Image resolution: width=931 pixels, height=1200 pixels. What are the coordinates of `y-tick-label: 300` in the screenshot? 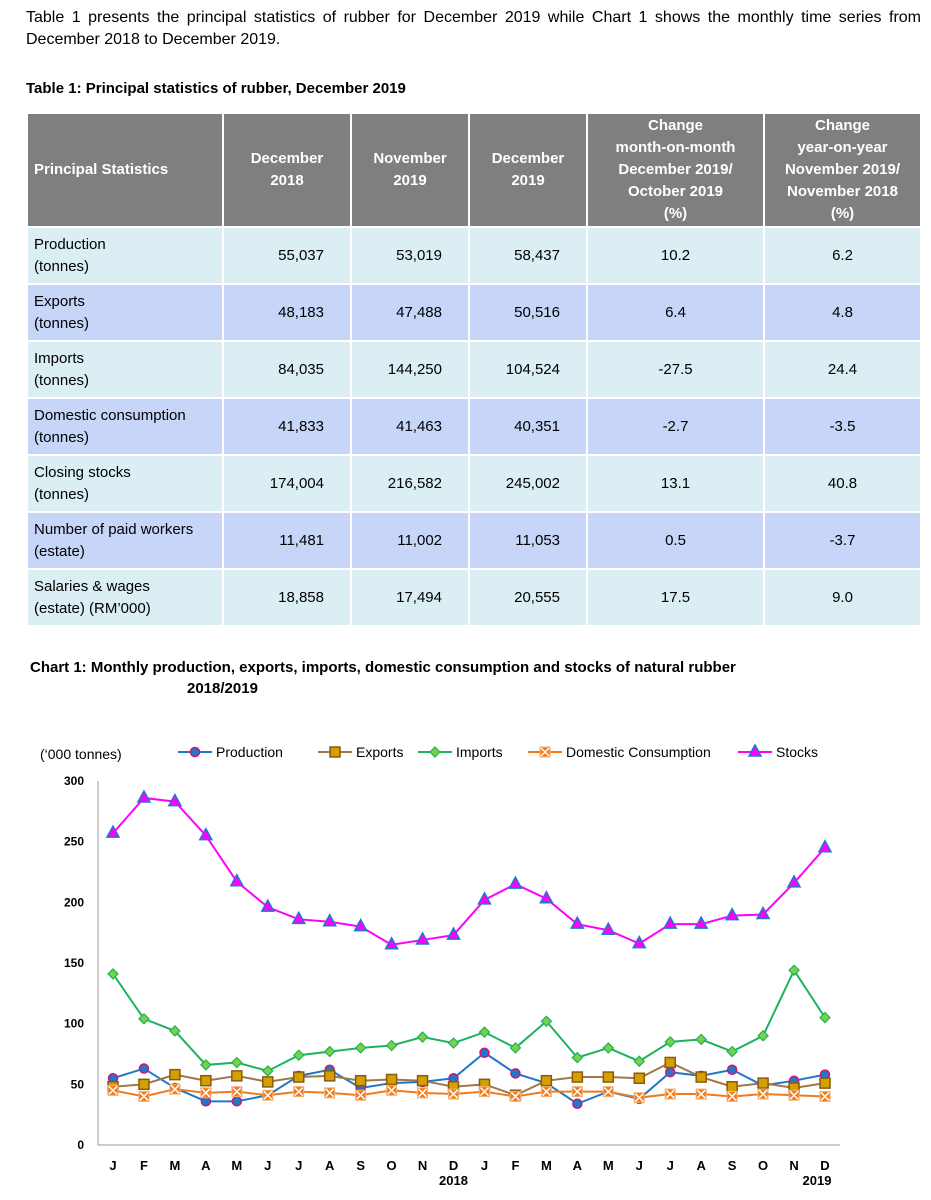 It's located at (74, 781).